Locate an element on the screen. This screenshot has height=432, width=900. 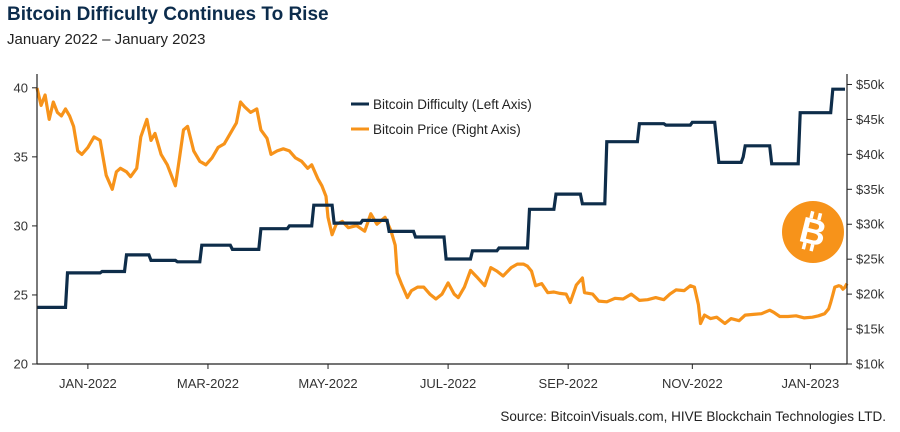
legend-label-bitcoin-difficulty: Bitcoin Difficulty (Left Axis) is located at coordinates (452, 104).